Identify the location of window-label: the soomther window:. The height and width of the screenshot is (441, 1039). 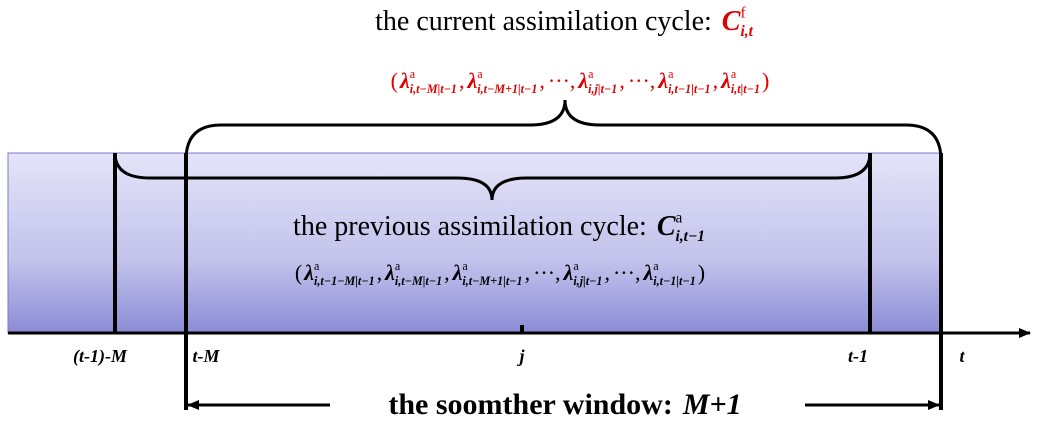
(530, 404).